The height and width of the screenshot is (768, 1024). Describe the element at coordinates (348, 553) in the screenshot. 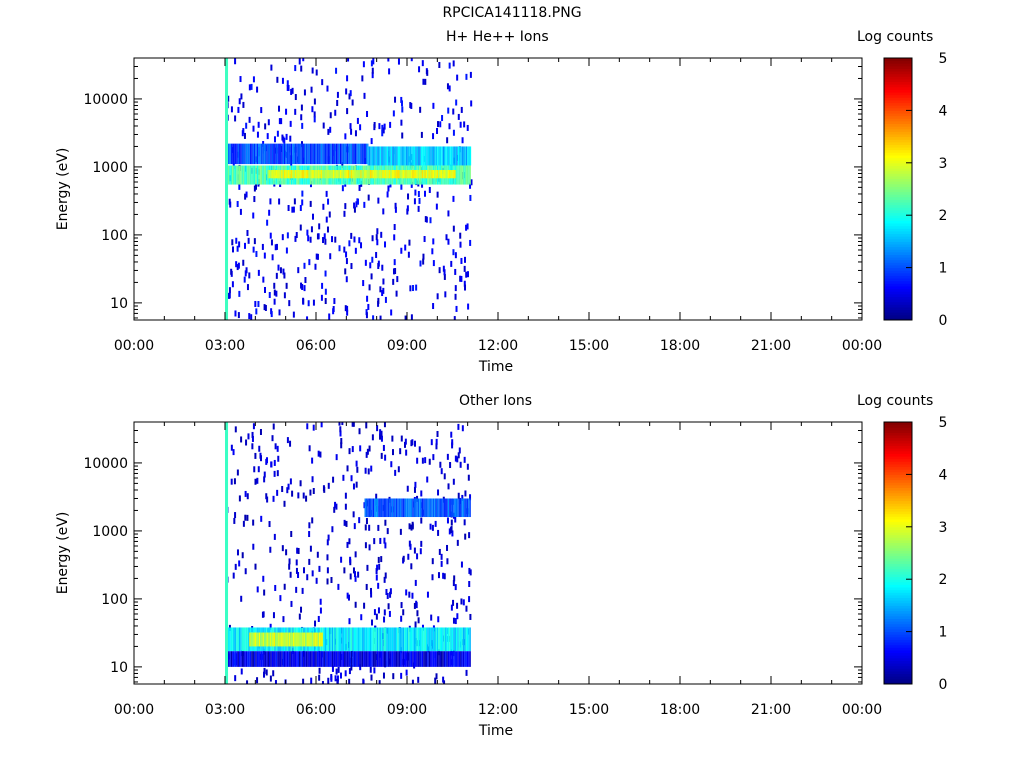

I see `spectrogram-data` at that location.